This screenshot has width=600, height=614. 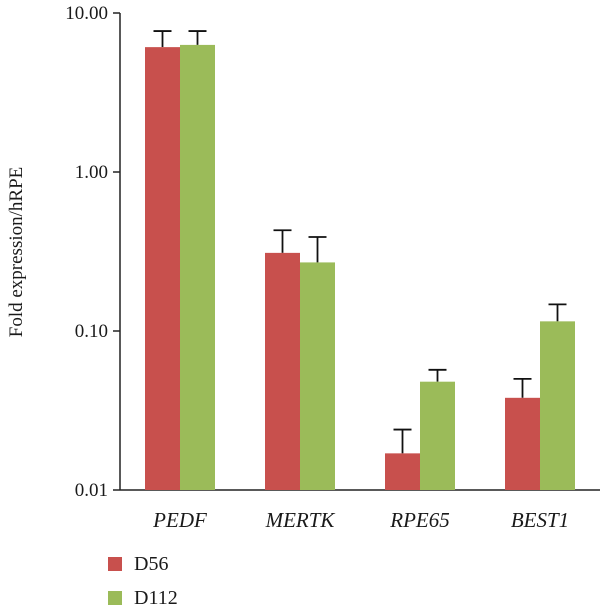 What do you see at coordinates (162, 268) in the screenshot?
I see `bar-d56-pedf` at bounding box center [162, 268].